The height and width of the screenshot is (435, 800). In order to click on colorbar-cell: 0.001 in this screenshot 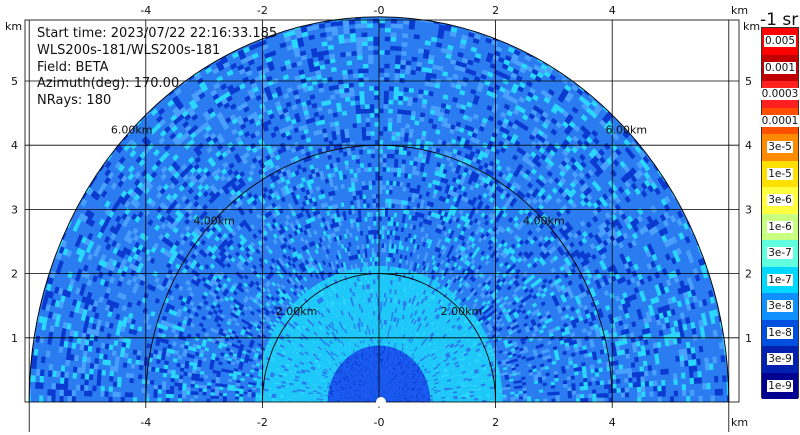, I will do `click(780, 68)`.